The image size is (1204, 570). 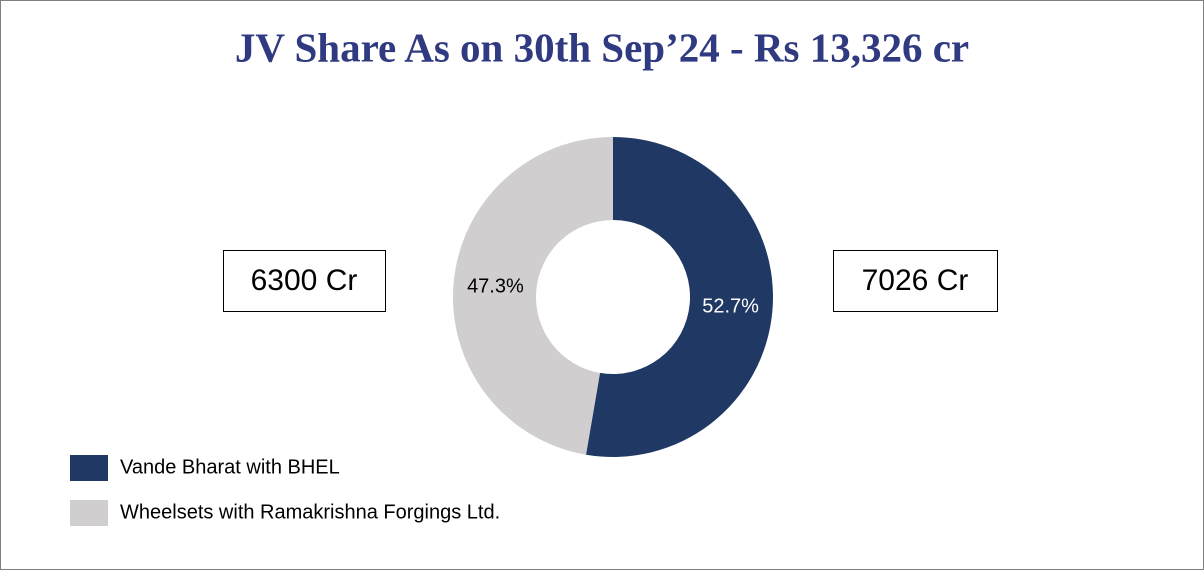 What do you see at coordinates (730, 306) in the screenshot?
I see `data-label: 52.7%` at bounding box center [730, 306].